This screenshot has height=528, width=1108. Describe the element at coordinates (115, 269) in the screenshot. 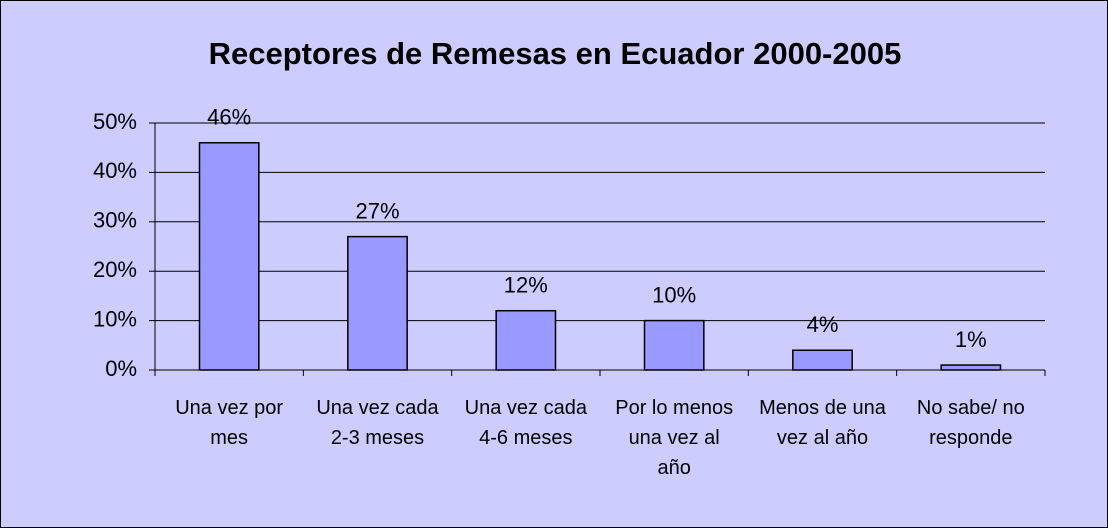

I see `y-tick-label: 20%` at that location.